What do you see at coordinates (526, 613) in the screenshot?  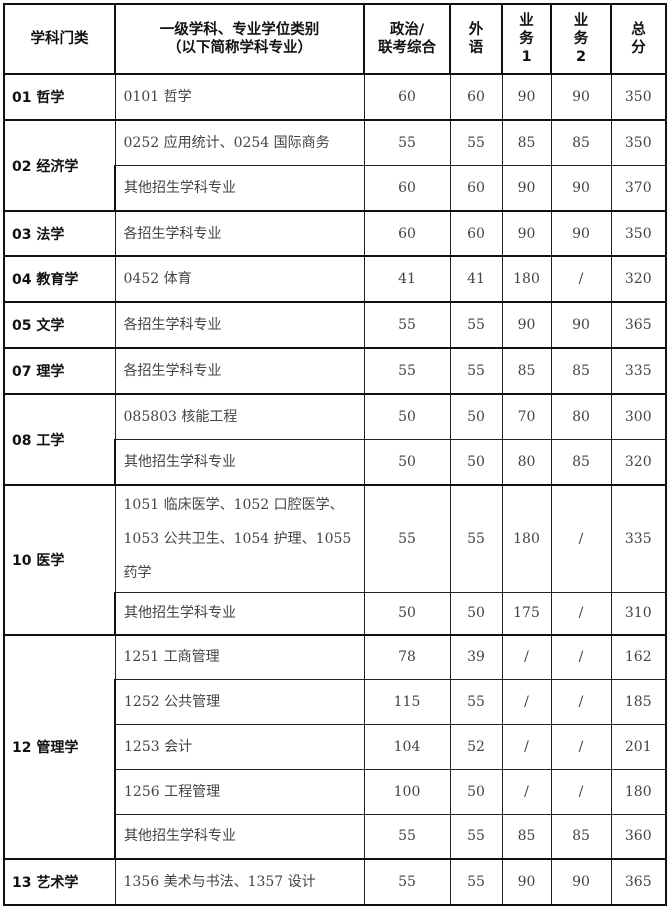 I see `course1-score-cell: 175` at bounding box center [526, 613].